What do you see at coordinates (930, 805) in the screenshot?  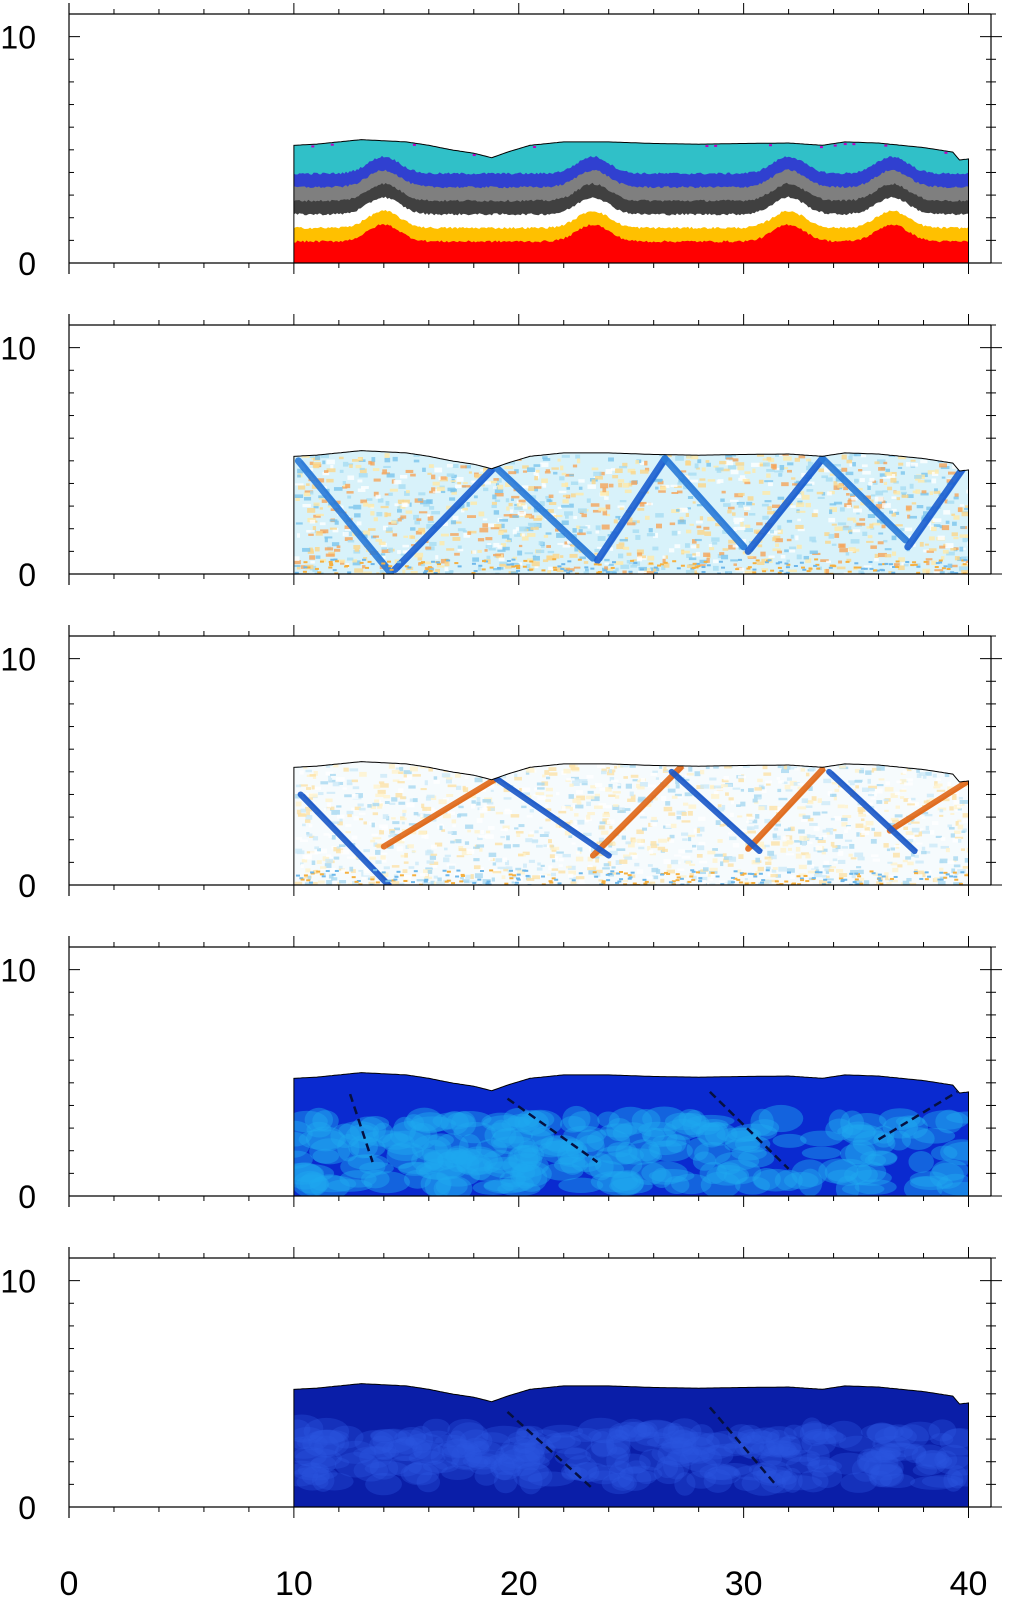 I see `band-positive-edge` at bounding box center [930, 805].